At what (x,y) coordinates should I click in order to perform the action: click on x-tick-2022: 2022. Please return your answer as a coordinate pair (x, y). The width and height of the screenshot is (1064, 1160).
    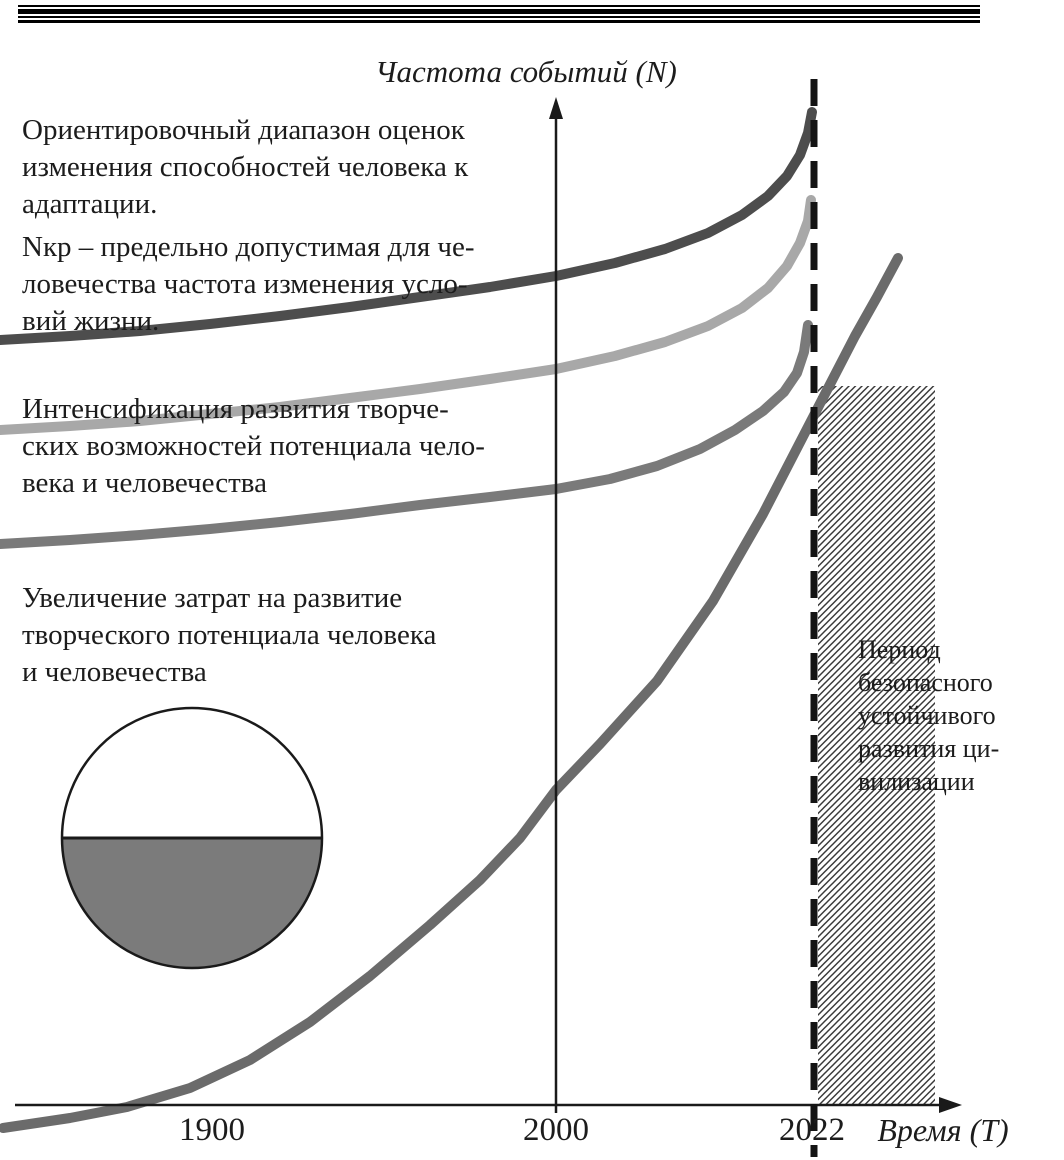
    Looking at the image, I should click on (812, 1130).